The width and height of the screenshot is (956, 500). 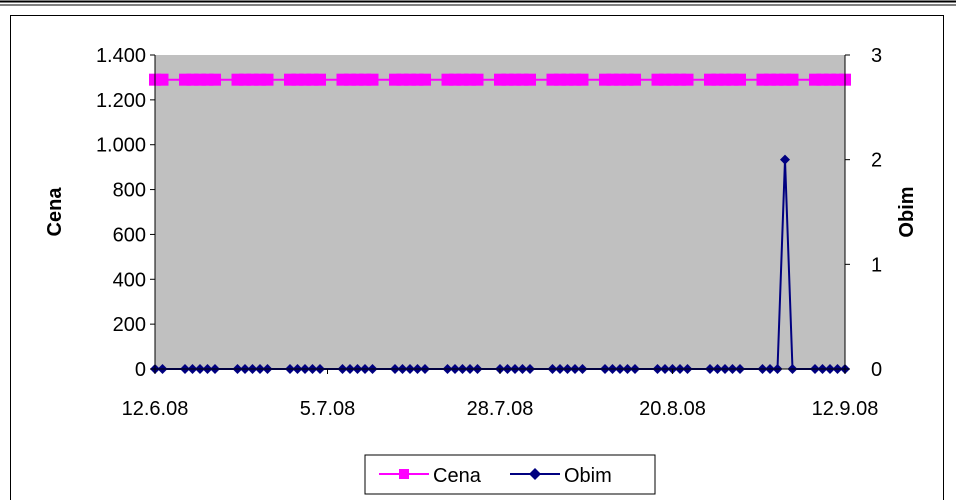 I want to click on x-tick-label: 20.8.08, so click(x=672, y=409).